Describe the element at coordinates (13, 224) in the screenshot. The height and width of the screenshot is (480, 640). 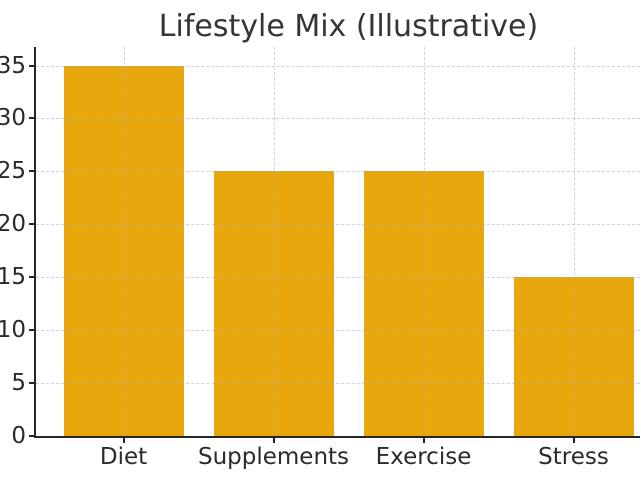
I see `y-tick-label: 20` at that location.